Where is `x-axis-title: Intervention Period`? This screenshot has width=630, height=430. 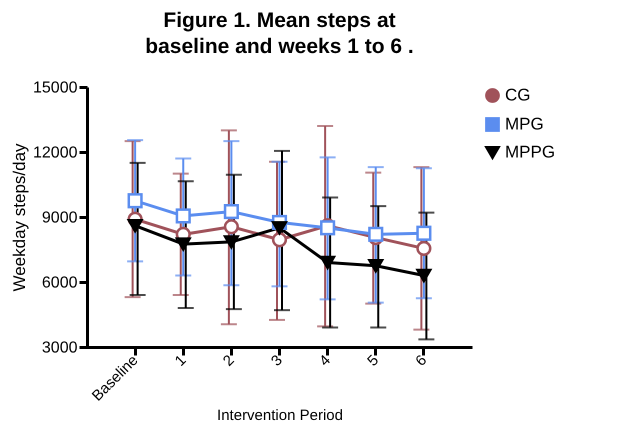 x-axis-title: Intervention Period is located at coordinates (280, 415).